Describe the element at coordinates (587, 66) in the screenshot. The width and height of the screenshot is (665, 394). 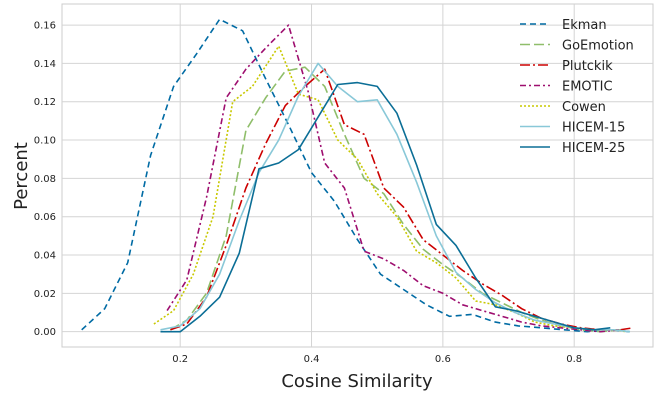
I see `legend-label-plutckik: Plutckik` at that location.